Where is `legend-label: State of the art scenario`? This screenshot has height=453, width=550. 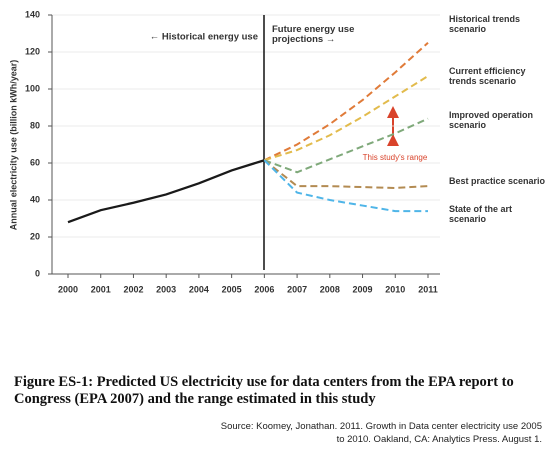 legend-label: State of the art scenario is located at coordinates (481, 214).